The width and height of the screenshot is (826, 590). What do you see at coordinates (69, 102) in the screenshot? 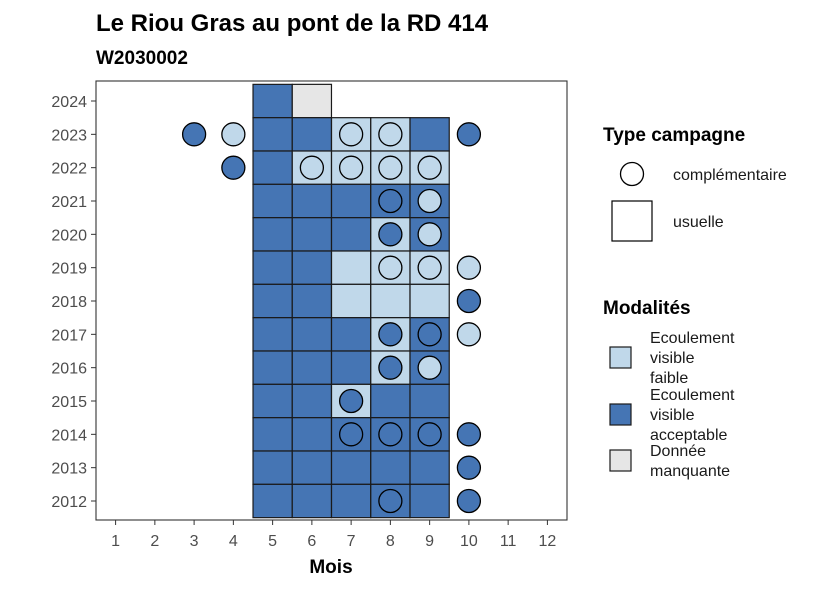
I see `y-tick-label: 2024` at bounding box center [69, 102].